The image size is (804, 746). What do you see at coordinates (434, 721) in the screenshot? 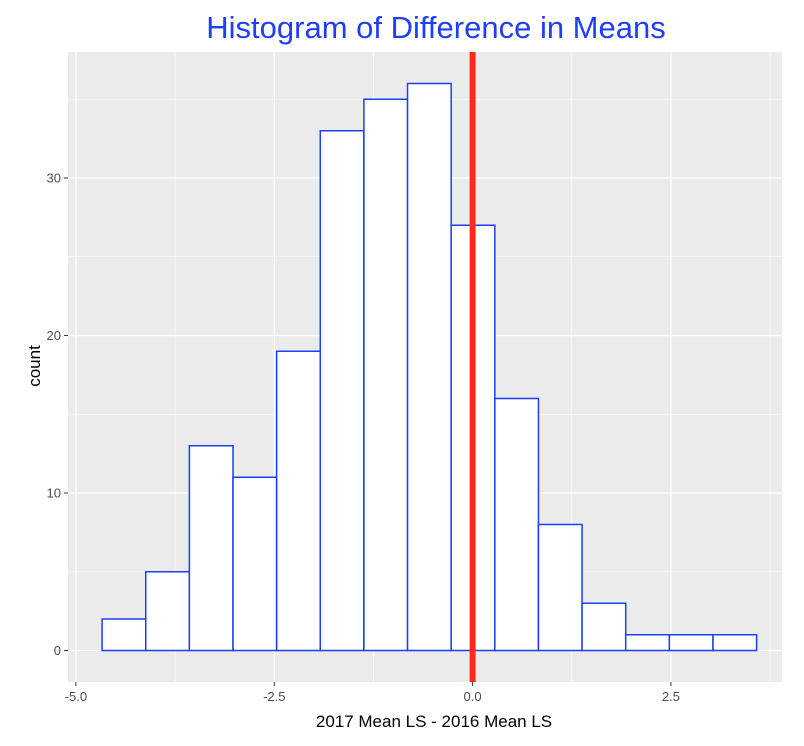
I see `x-axis-title: 2017 Mean LS - 2016 Mean LS` at bounding box center [434, 721].